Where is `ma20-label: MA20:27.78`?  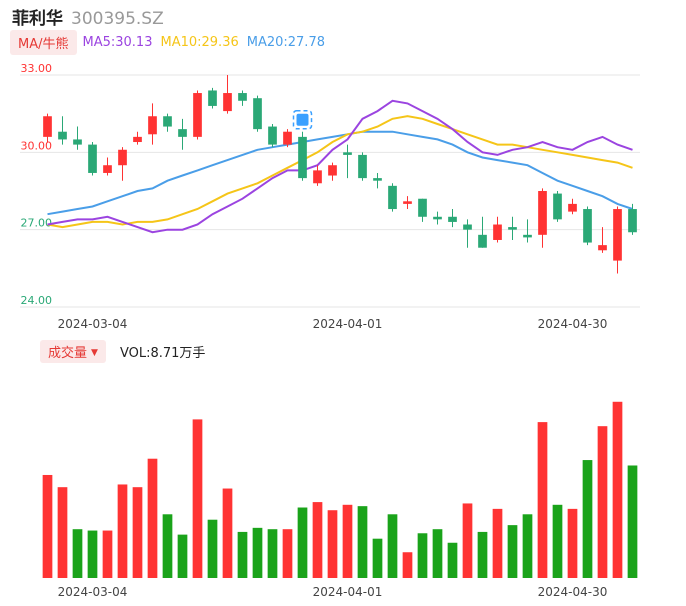
ma20-label: MA20:27.78 is located at coordinates (285, 42).